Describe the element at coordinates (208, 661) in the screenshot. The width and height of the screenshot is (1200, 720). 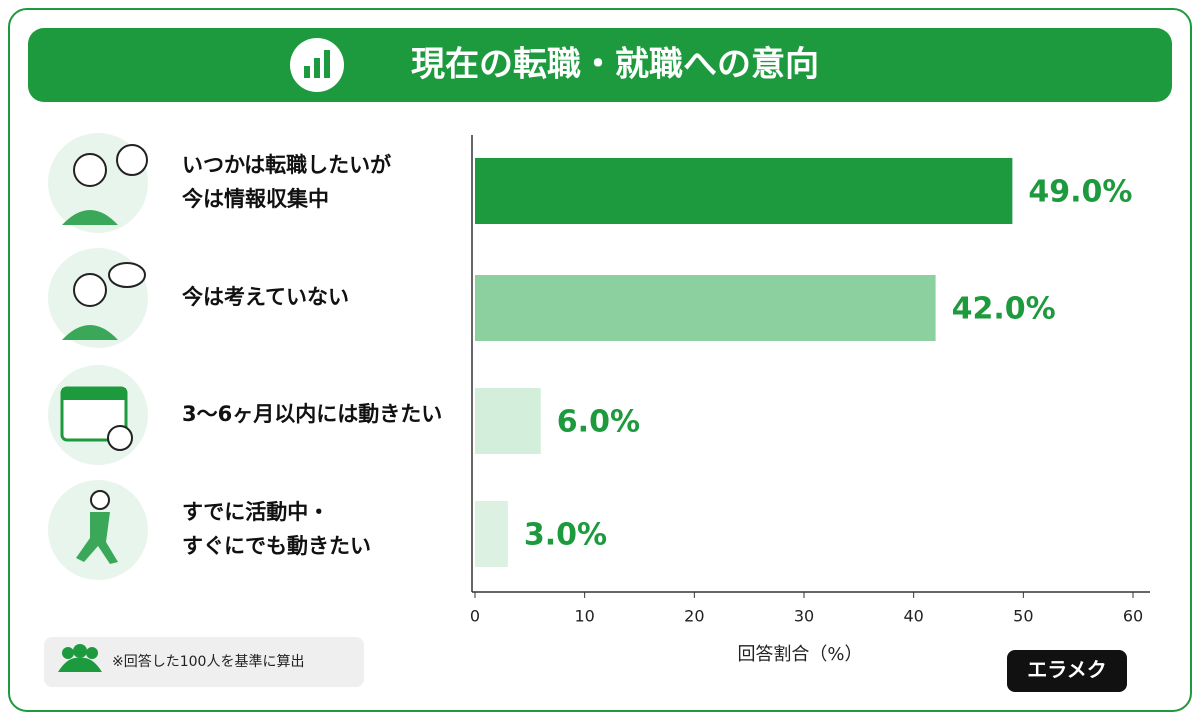
I see `footnote: ※回答した100人を基準に算出` at that location.